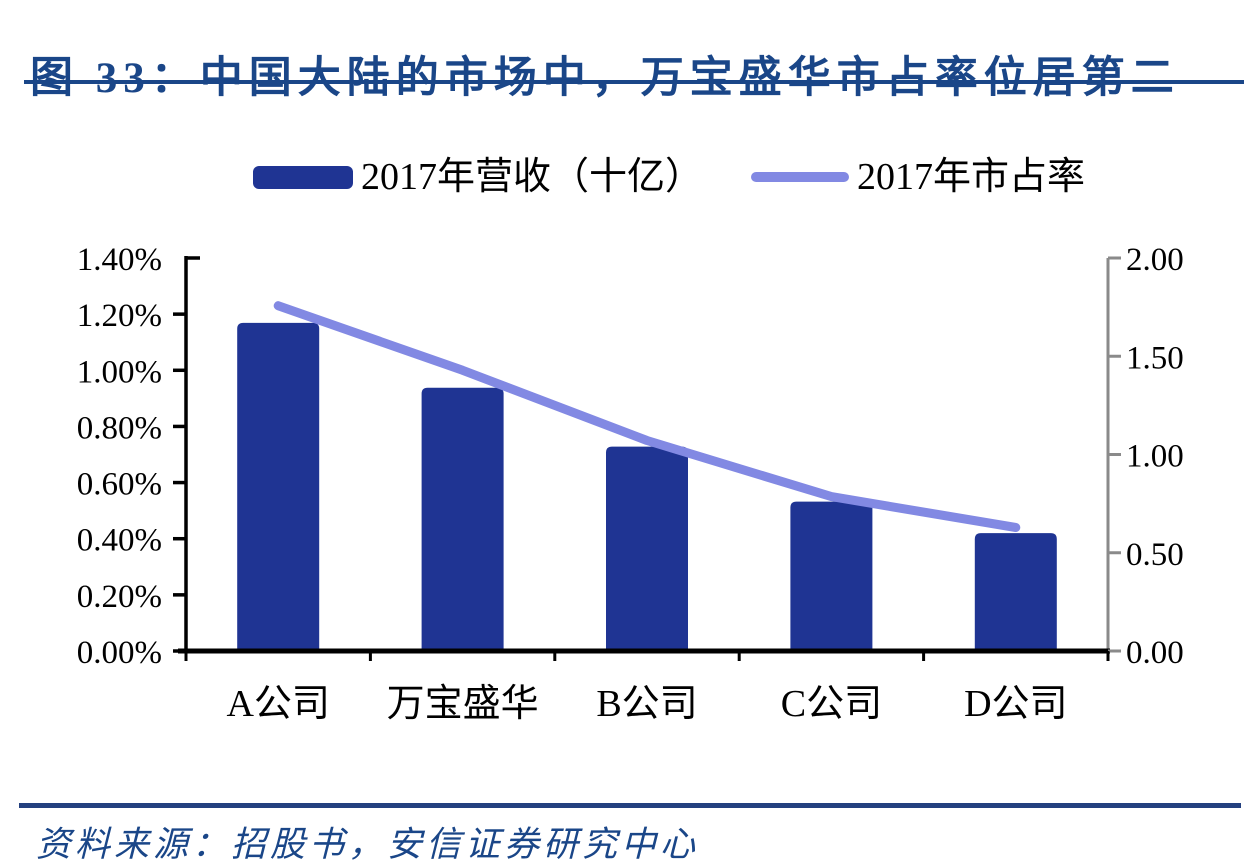 The image size is (1248, 860). What do you see at coordinates (119, 428) in the screenshot?
I see `left-axis-tick-label: 0.80%` at bounding box center [119, 428].